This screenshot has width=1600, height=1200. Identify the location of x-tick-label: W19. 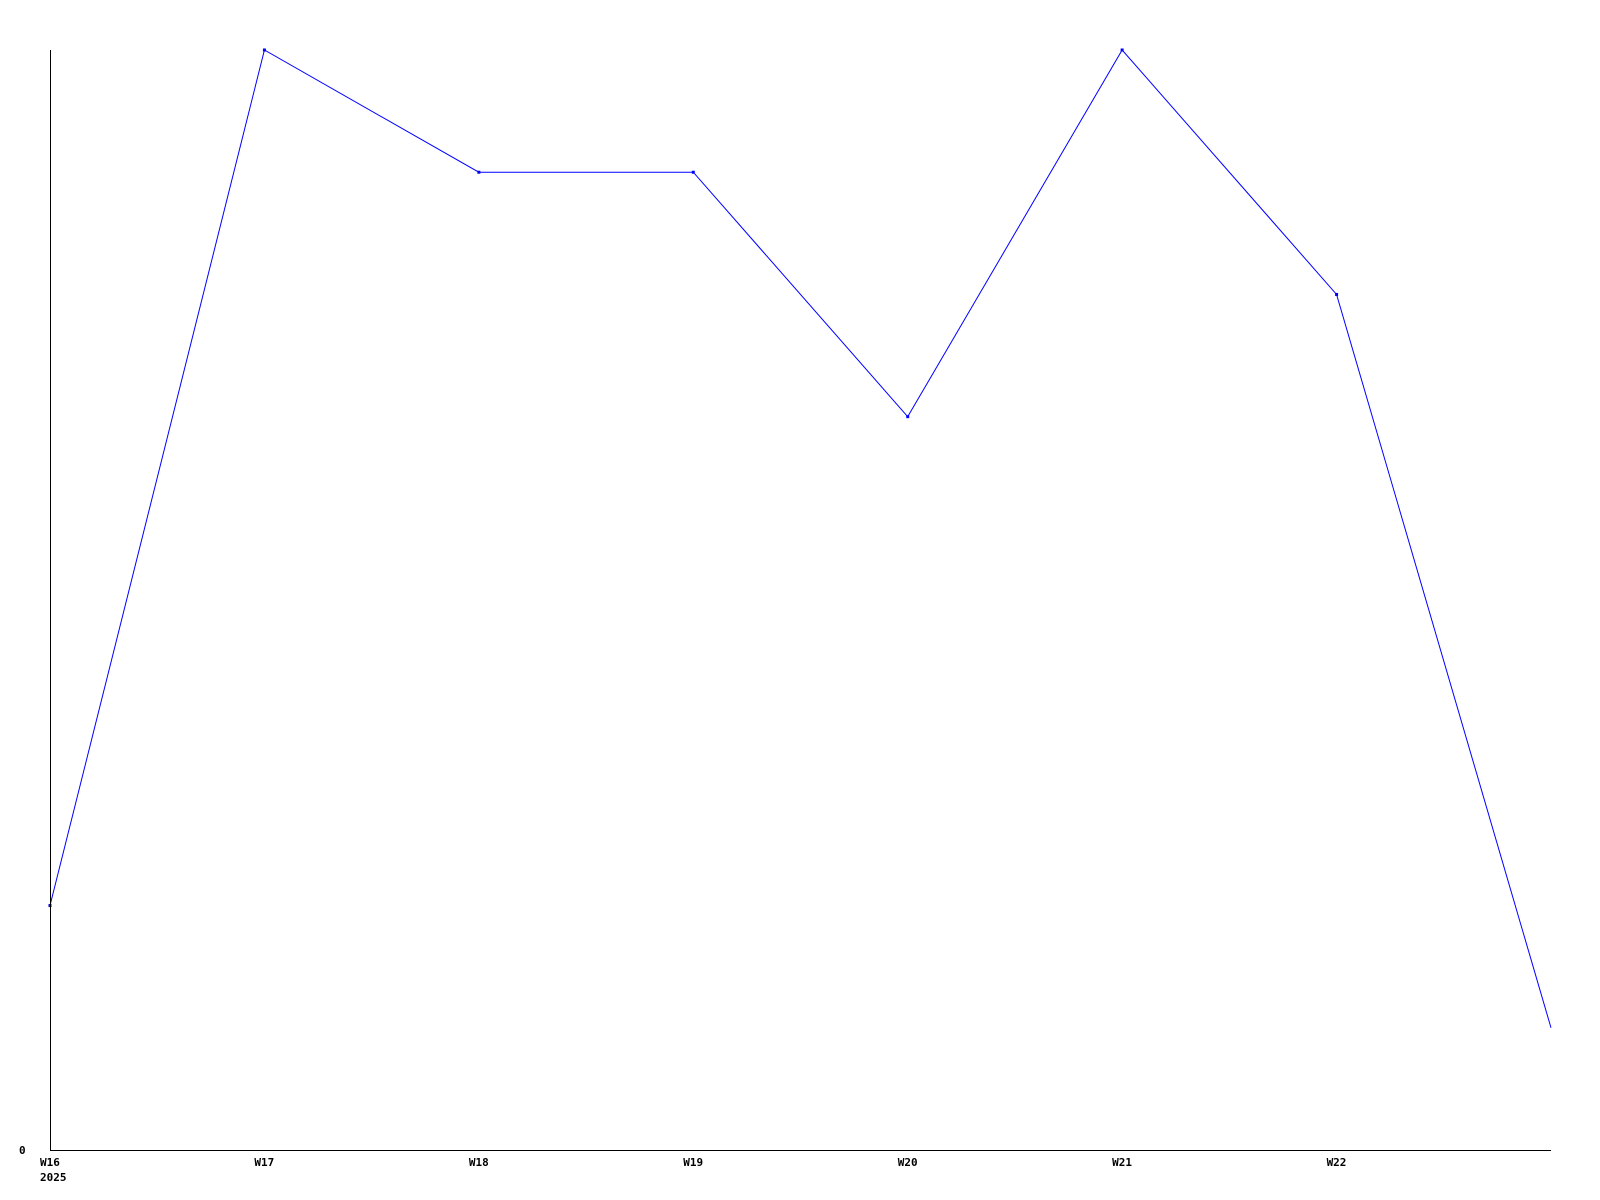
(693, 1162).